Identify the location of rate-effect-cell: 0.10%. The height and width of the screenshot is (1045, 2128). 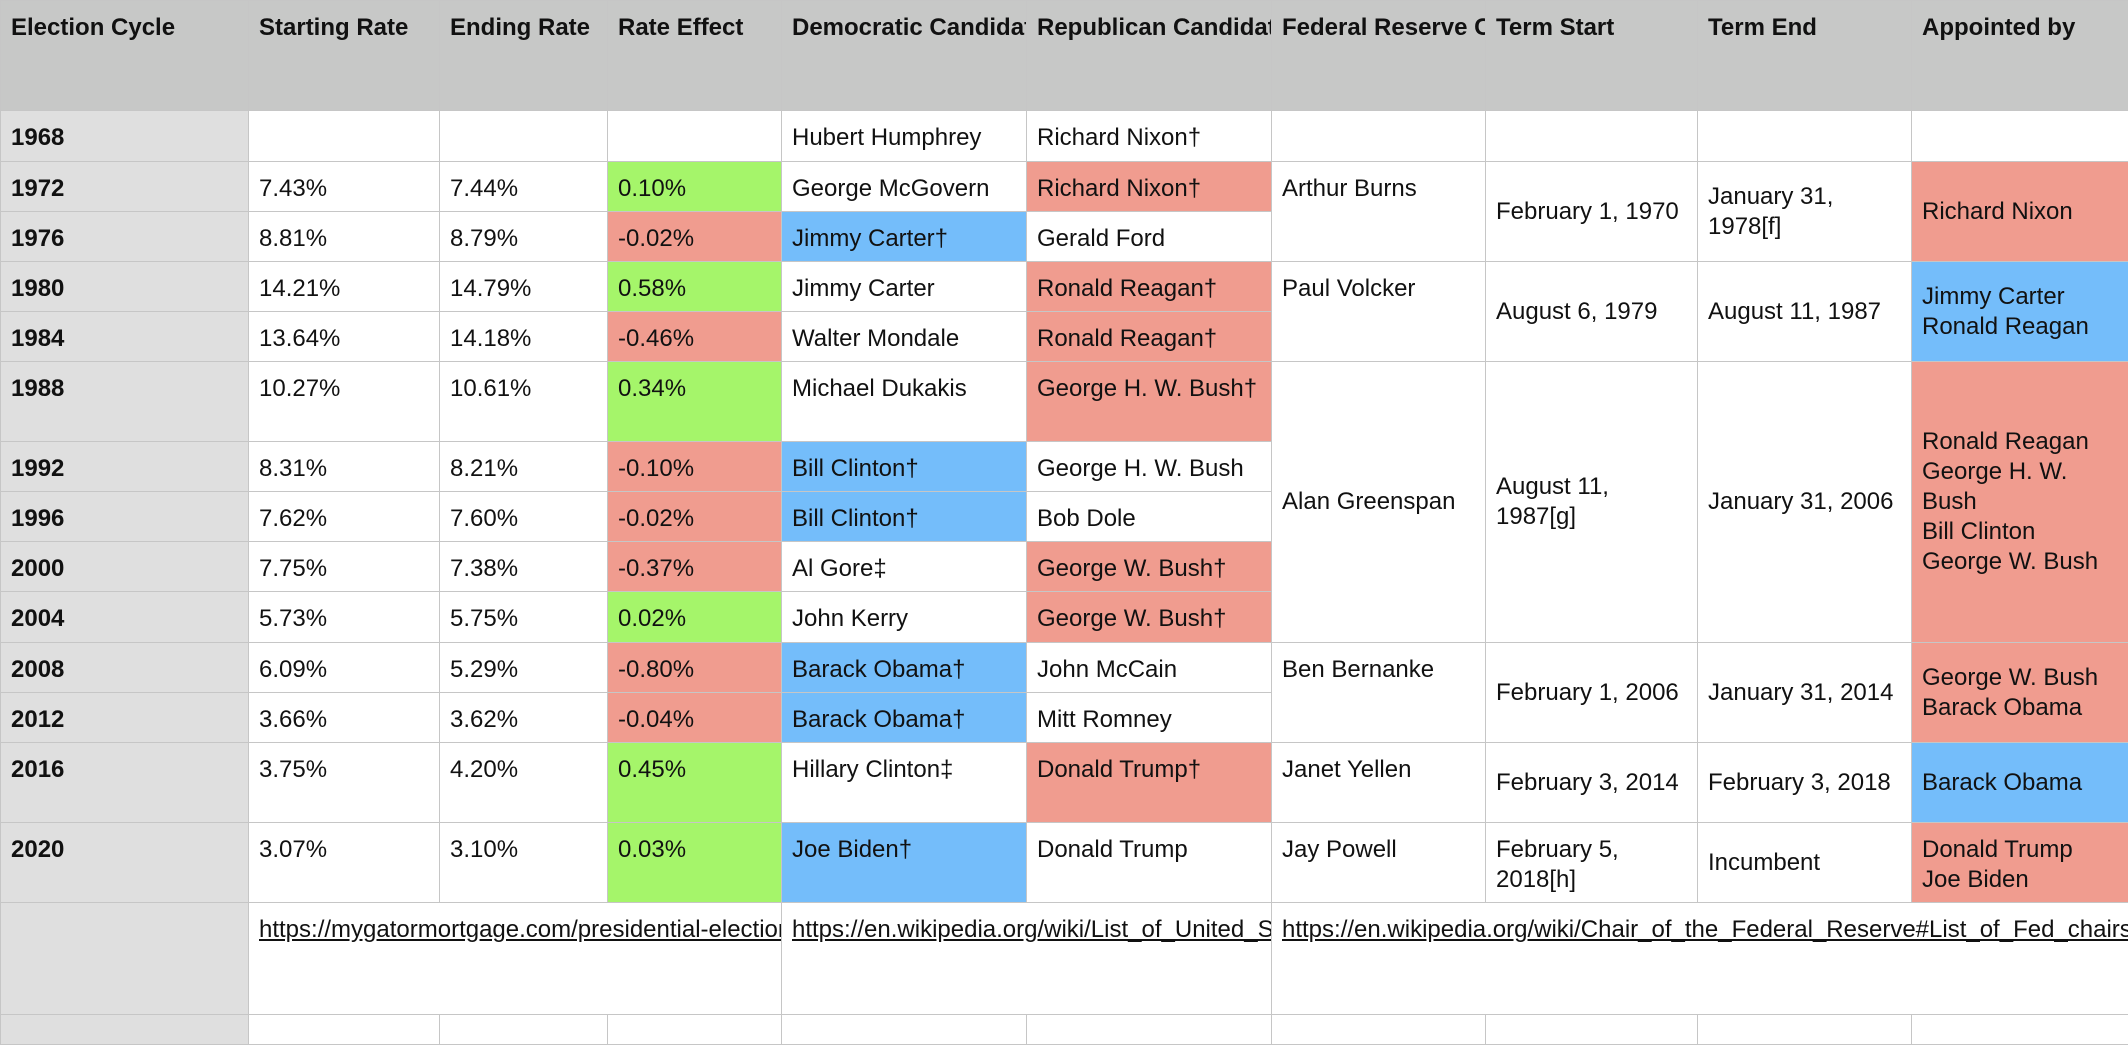
(695, 187).